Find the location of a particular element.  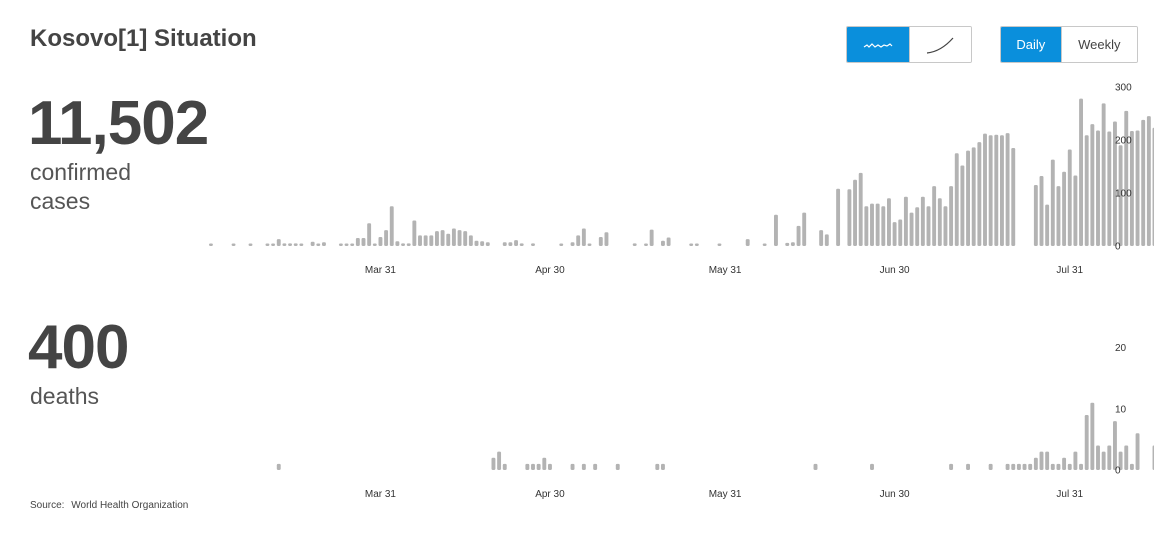

source-label: Source: is located at coordinates (47, 505).